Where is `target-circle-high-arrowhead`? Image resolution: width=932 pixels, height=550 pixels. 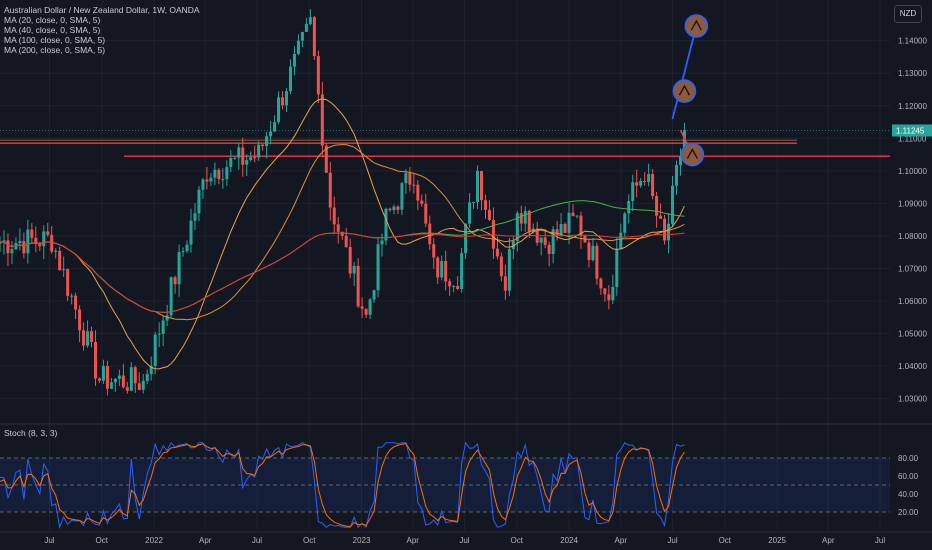
target-circle-high-arrowhead is located at coordinates (696, 25).